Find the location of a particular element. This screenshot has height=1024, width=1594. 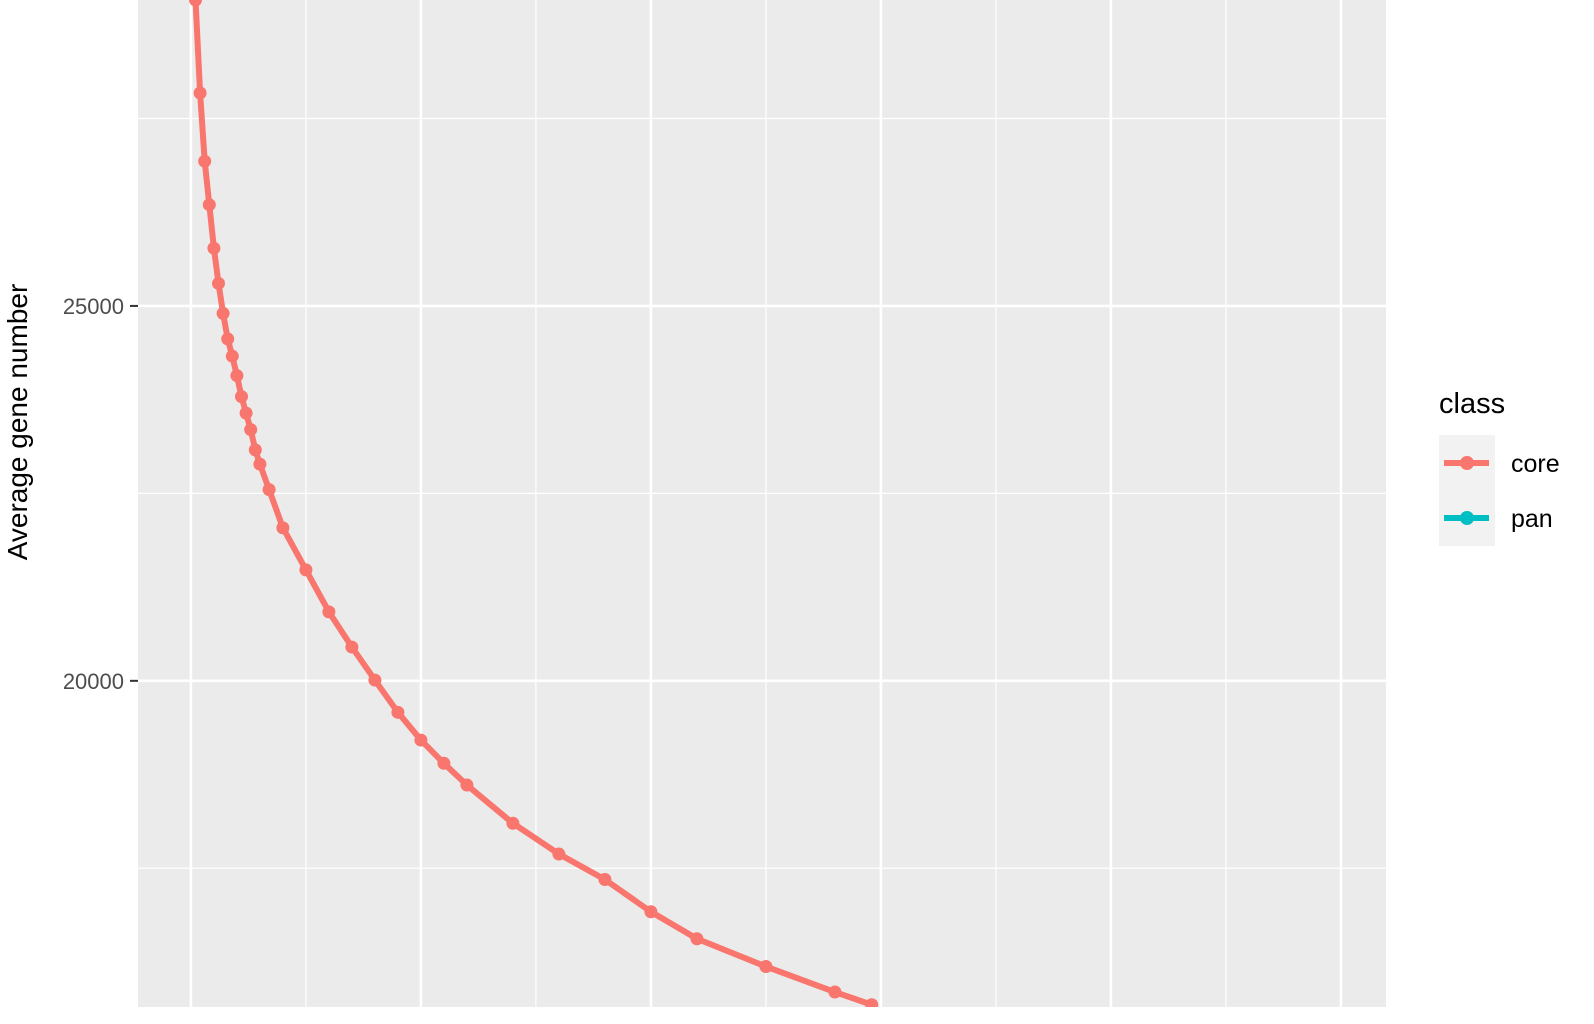

legend-title: class is located at coordinates (1472, 404).